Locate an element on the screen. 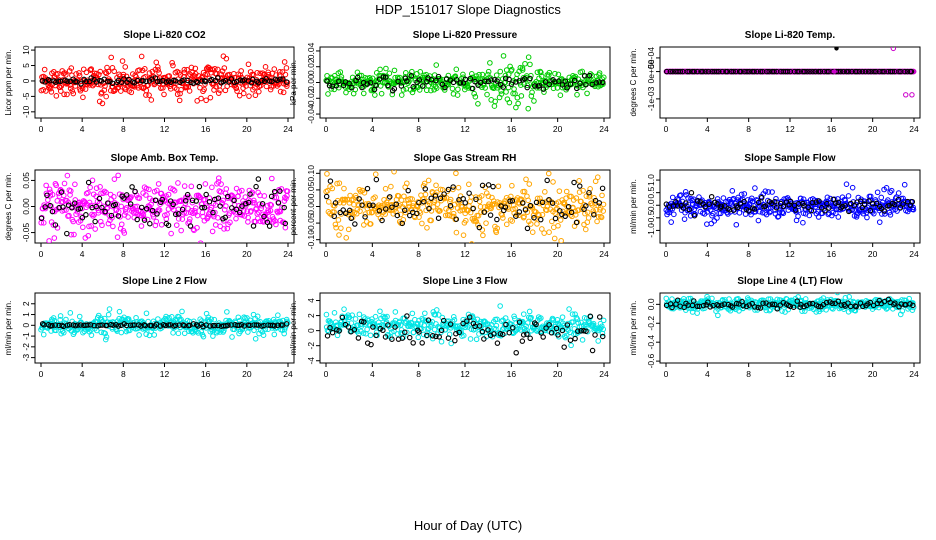 The height and width of the screenshot is (540, 936). x-tick-label: 20 is located at coordinates (558, 374).